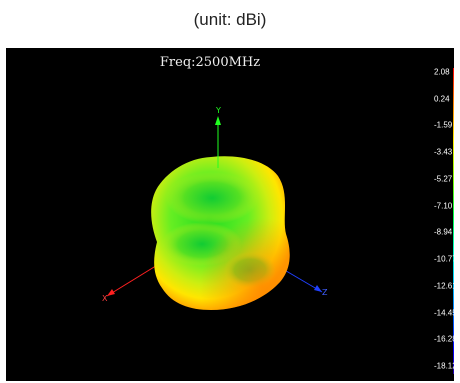 The image size is (460, 383). Describe the element at coordinates (210, 62) in the screenshot. I see `frequency-label: Freq:2500MHz` at that location.